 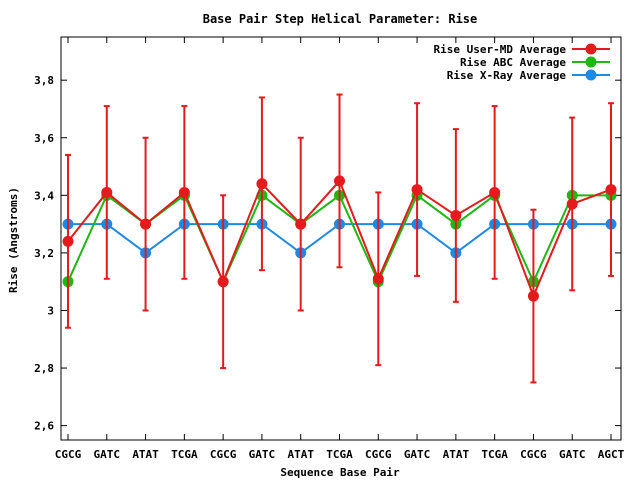 I want to click on y-tick-label: 3,4, so click(x=44, y=195).